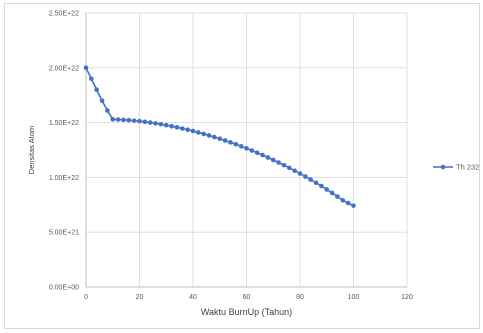  I want to click on y-axis-title: Densitas Atom, so click(31, 150).